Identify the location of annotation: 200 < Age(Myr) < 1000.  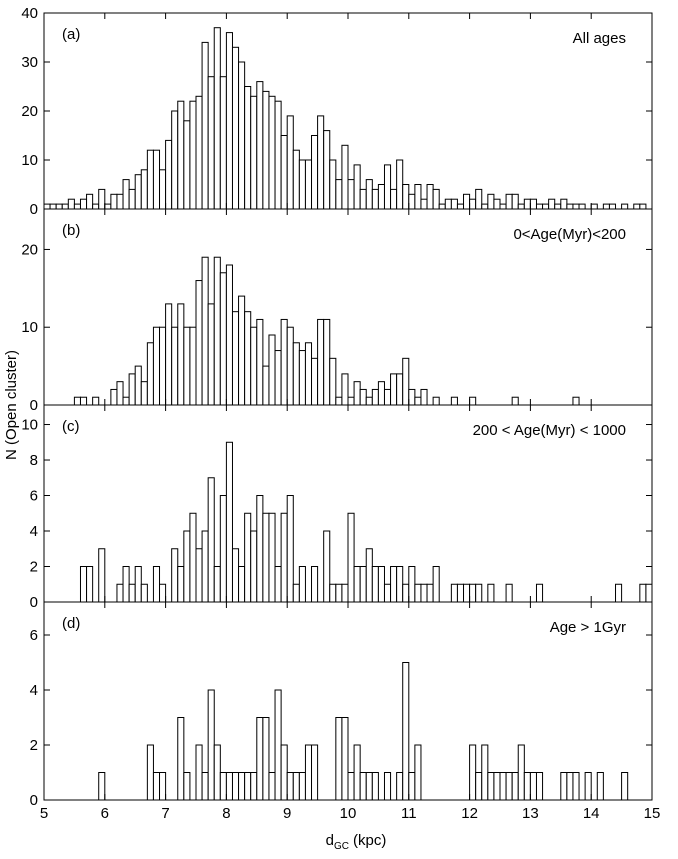
(549, 430).